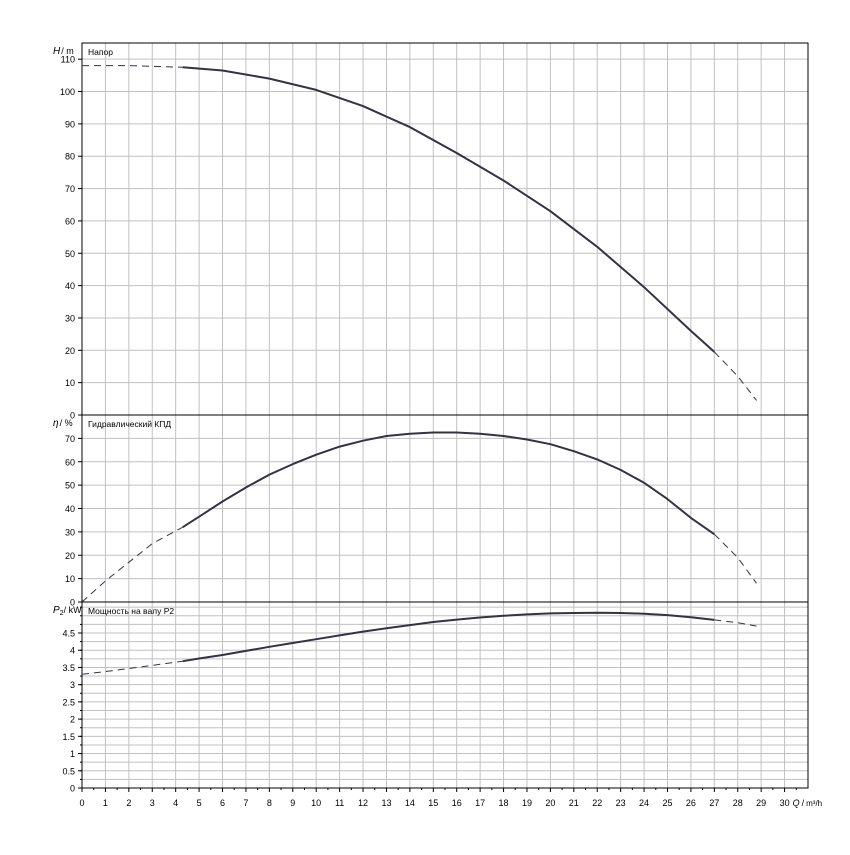 Image resolution: width=850 pixels, height=855 pixels. I want to click on power-ylabel: P2/ kW, so click(67, 611).